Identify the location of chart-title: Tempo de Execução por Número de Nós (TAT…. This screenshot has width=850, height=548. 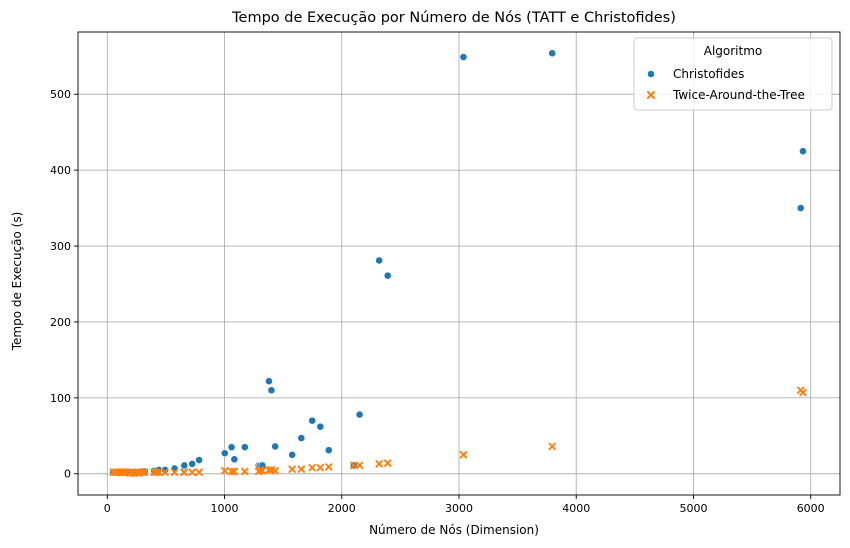
(453, 18).